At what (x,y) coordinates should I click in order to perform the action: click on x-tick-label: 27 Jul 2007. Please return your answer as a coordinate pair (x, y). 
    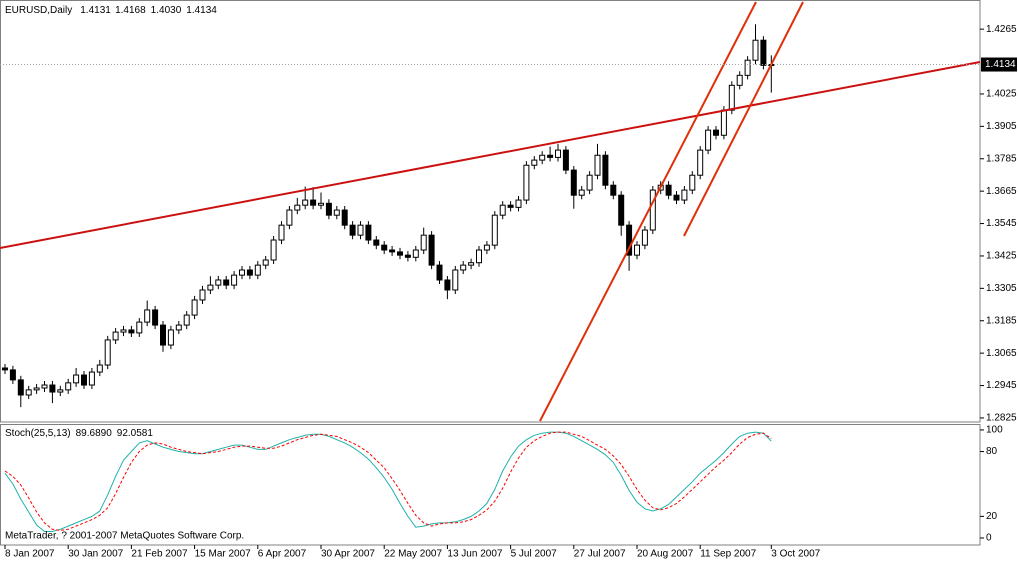
    Looking at the image, I should click on (600, 554).